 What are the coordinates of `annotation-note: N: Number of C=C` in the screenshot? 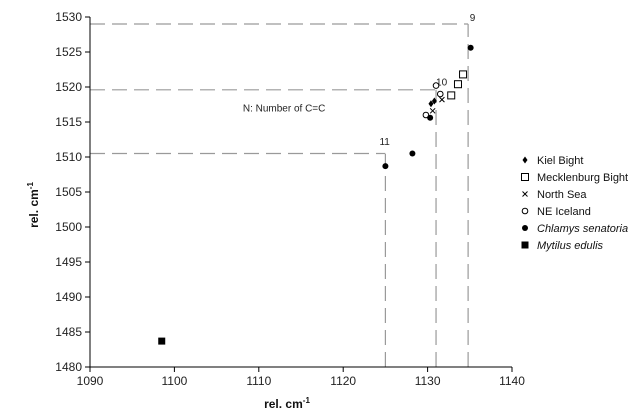 It's located at (284, 109).